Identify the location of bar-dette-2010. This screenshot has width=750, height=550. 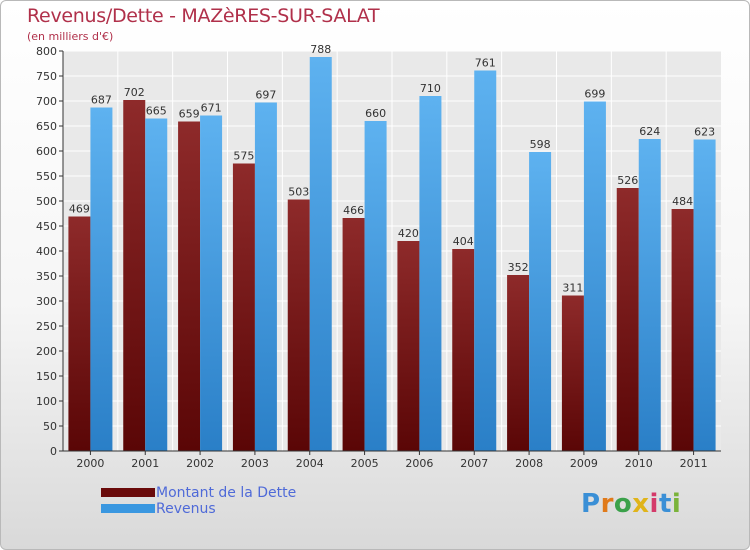
(627, 319).